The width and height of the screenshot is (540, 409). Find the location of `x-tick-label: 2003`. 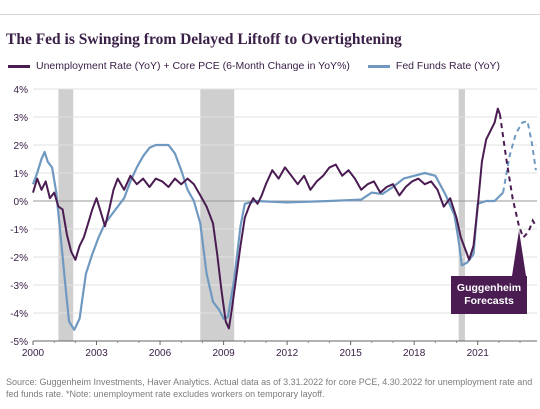

x-tick-label: 2003 is located at coordinates (96, 353).